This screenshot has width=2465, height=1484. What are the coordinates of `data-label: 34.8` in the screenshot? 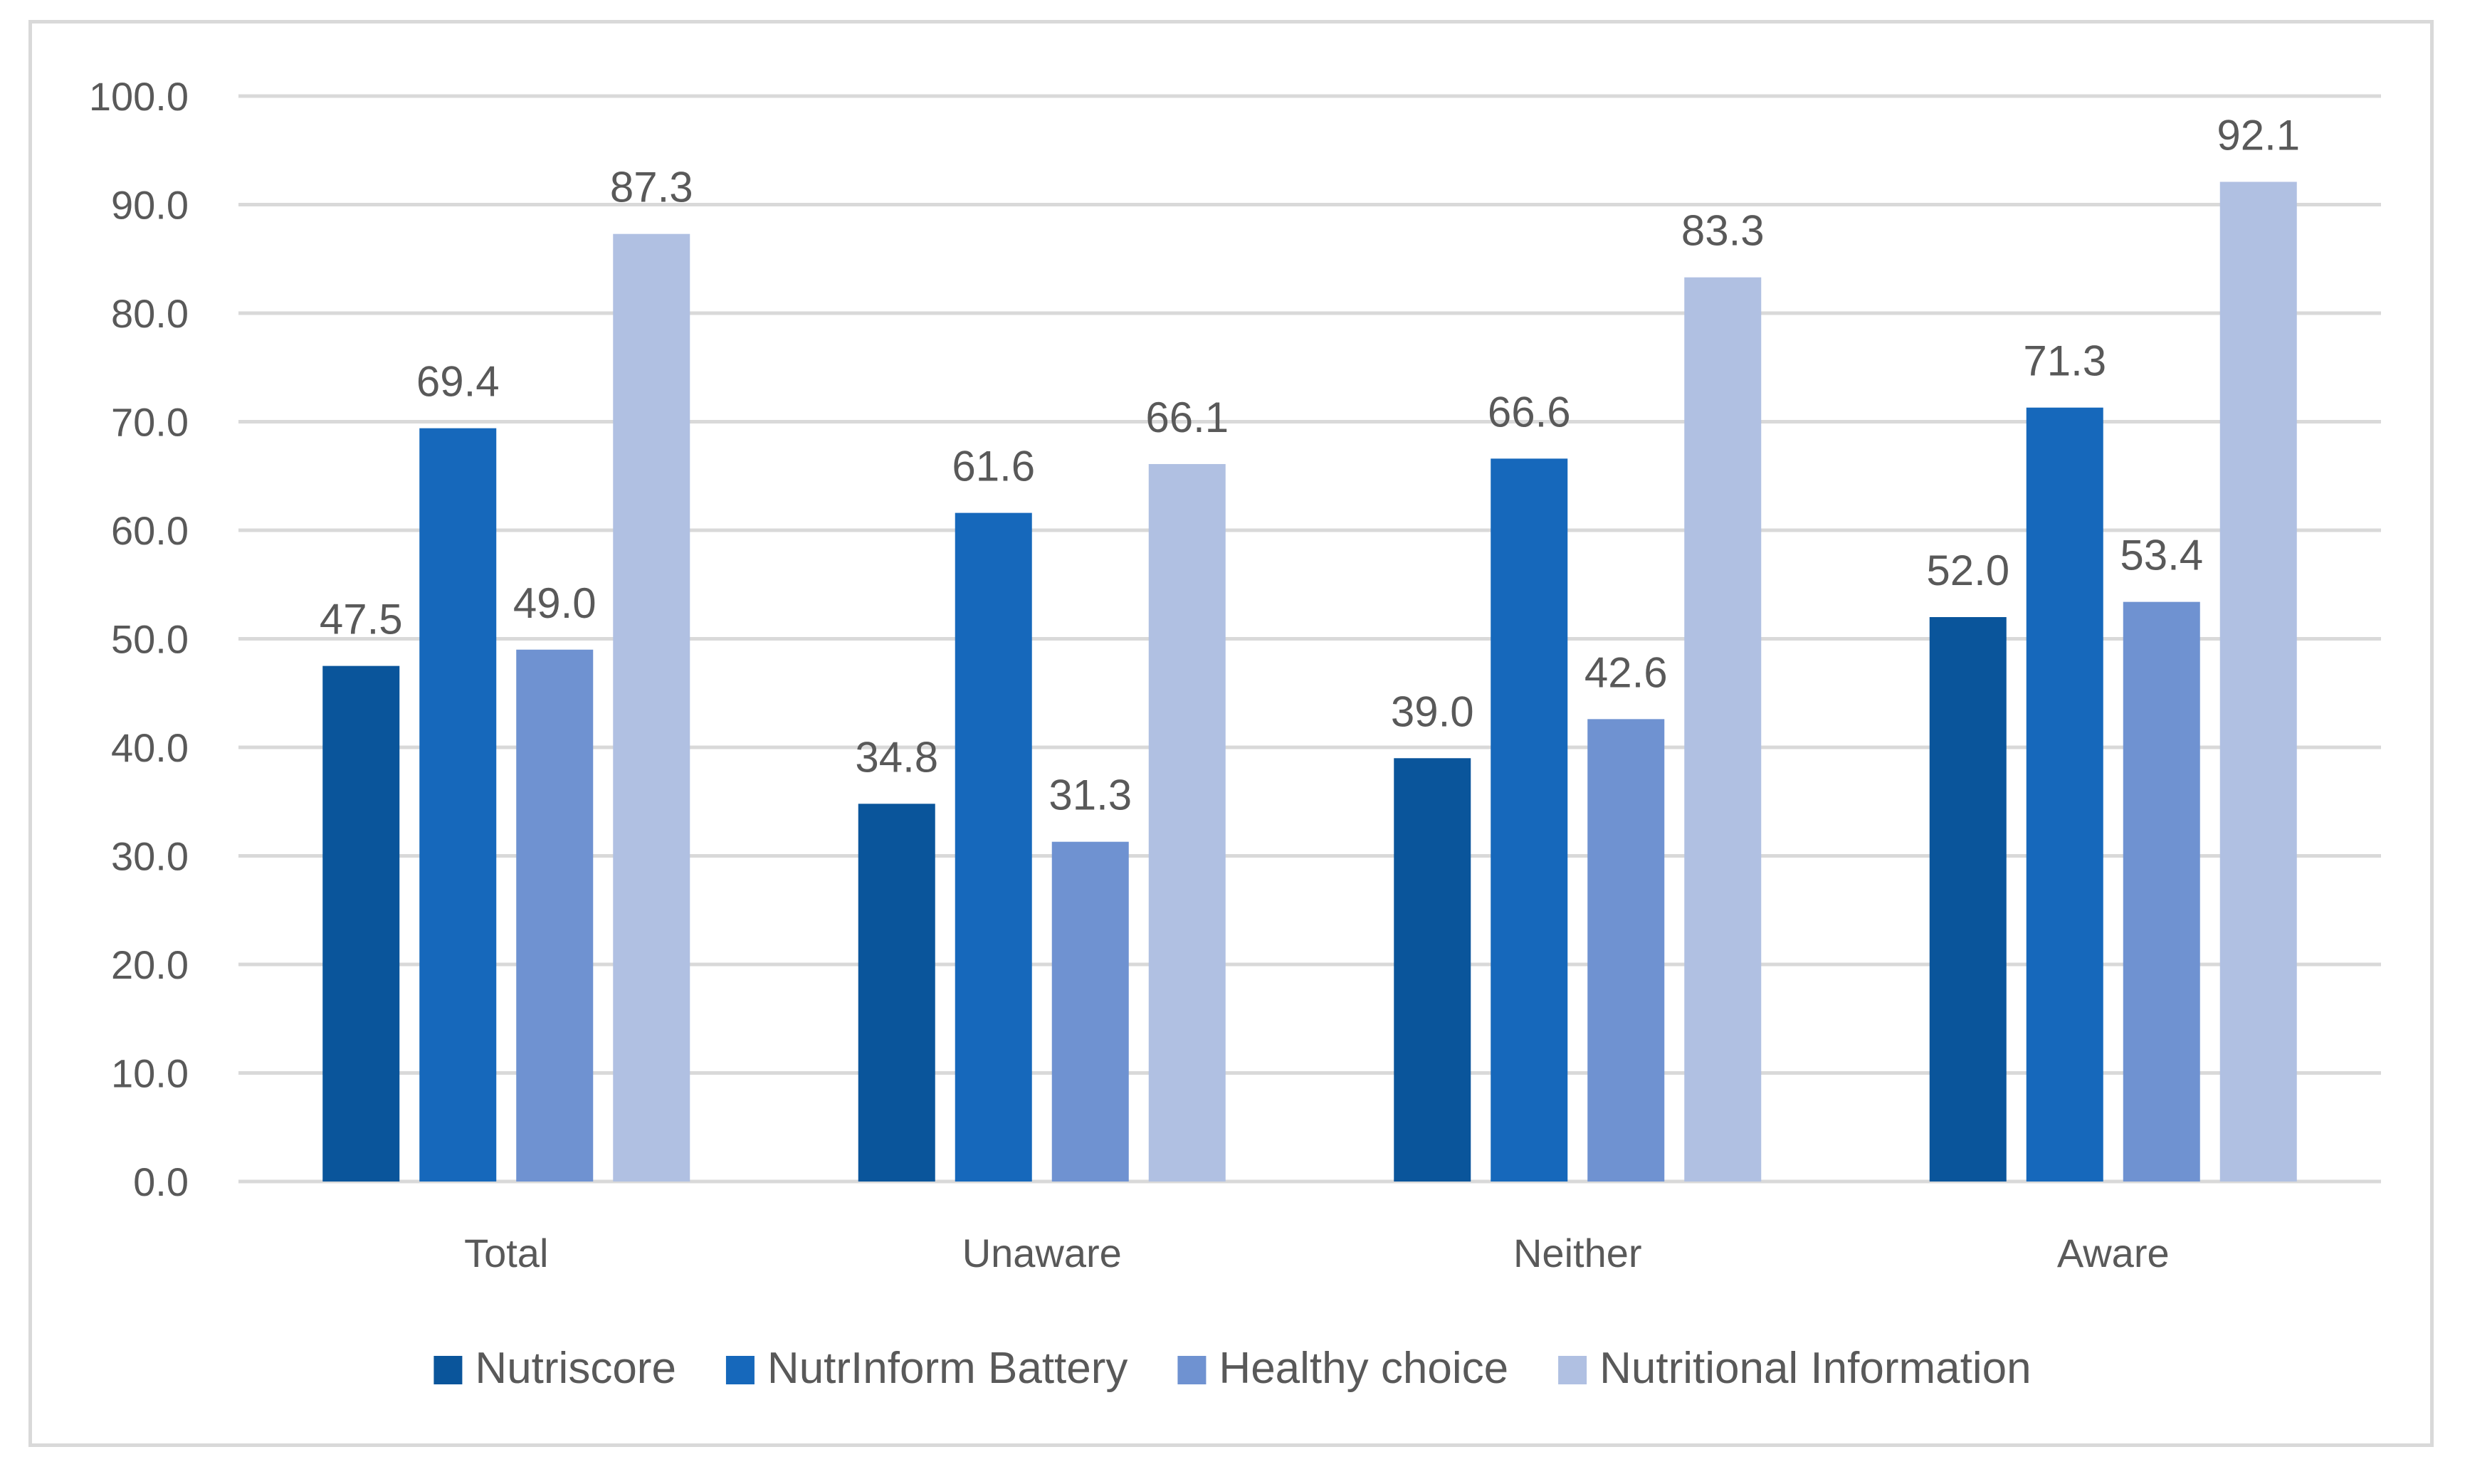 It's located at (897, 757).